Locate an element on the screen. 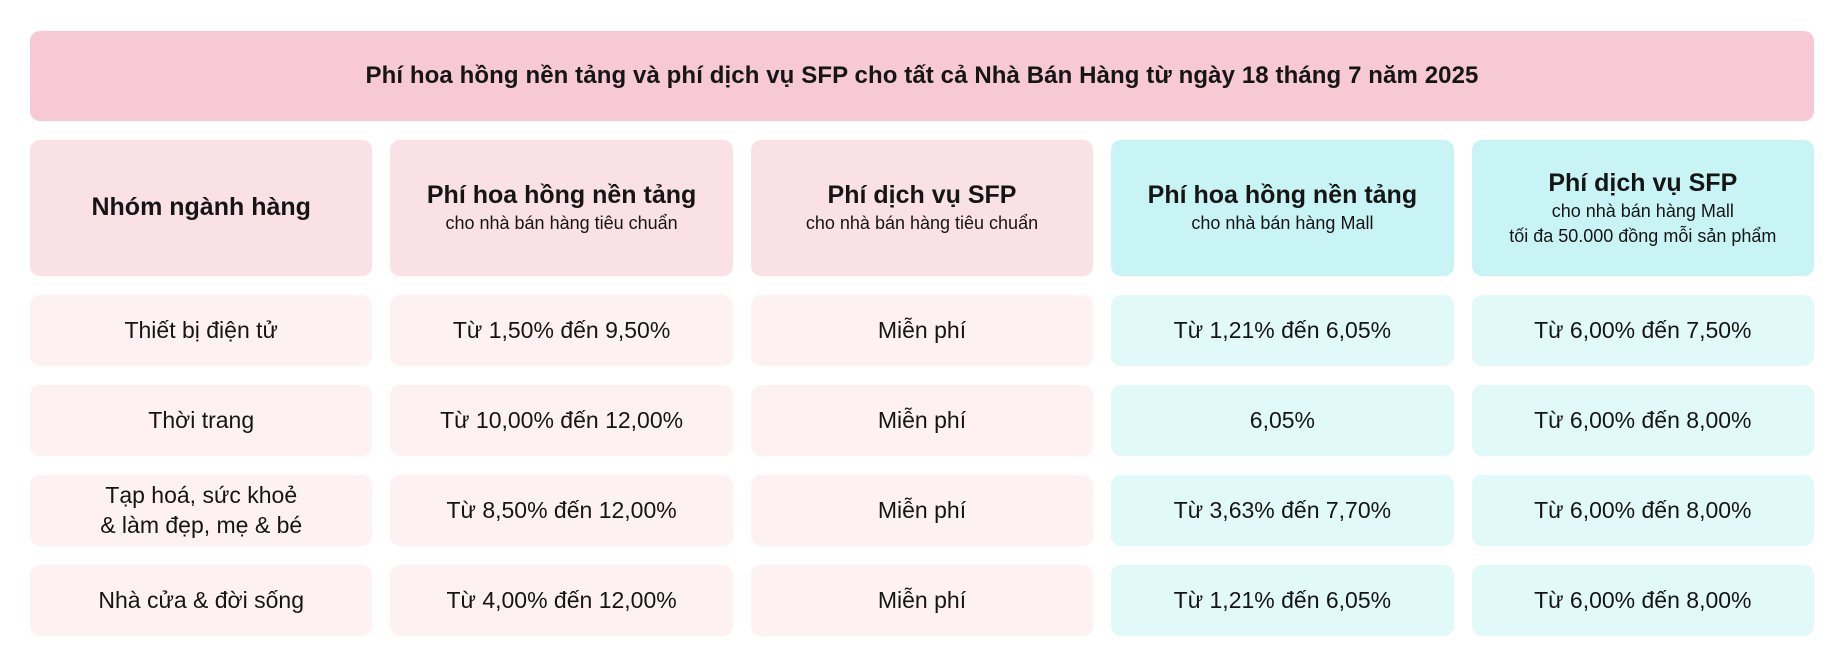  cell-standard-commission: Từ 10,00% đến 12,00% is located at coordinates (561, 420).